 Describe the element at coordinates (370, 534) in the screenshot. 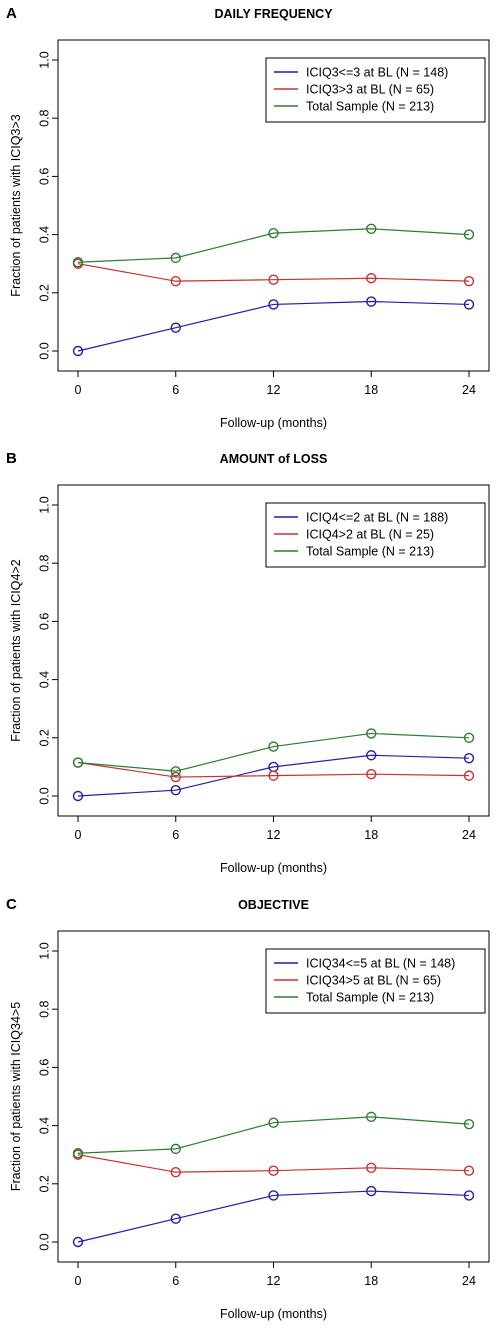

I see `legend-label: ICIQ4>2 at BL (N = 25)` at that location.